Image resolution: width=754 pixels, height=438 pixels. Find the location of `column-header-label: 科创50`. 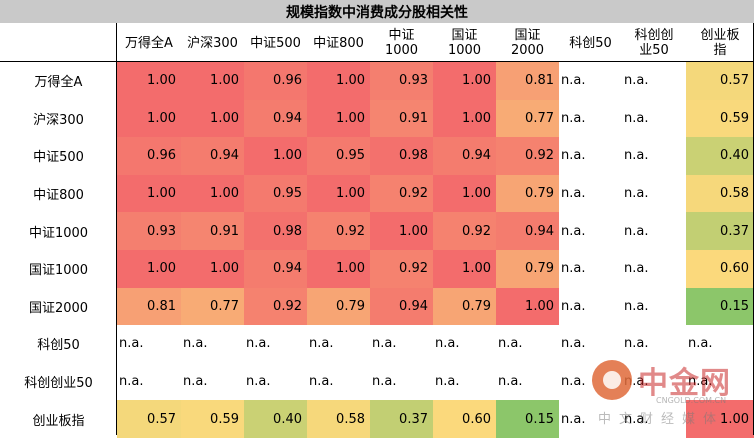

column-header-label: 科创50 is located at coordinates (590, 43).